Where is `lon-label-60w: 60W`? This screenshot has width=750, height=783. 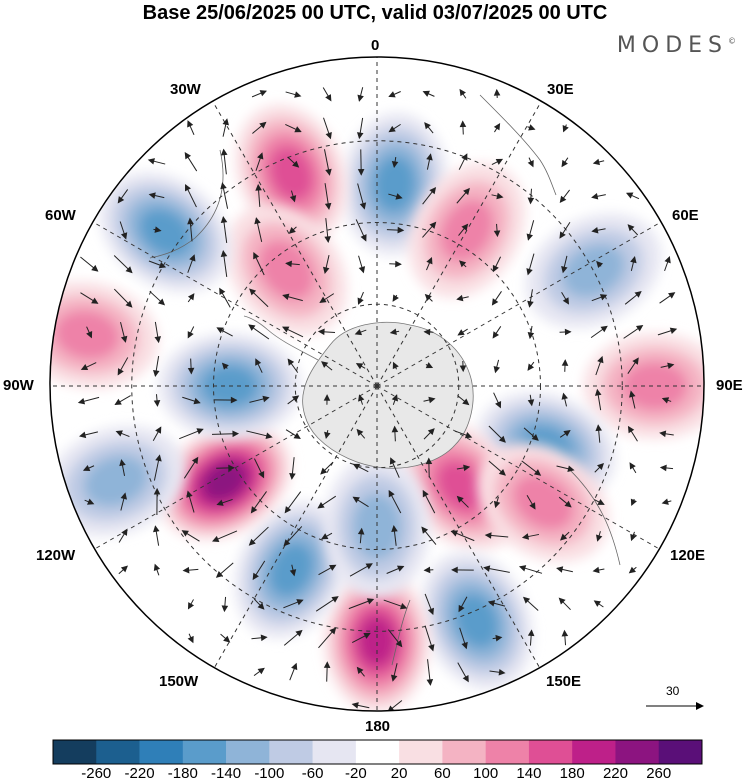 lon-label-60w: 60W is located at coordinates (60, 215).